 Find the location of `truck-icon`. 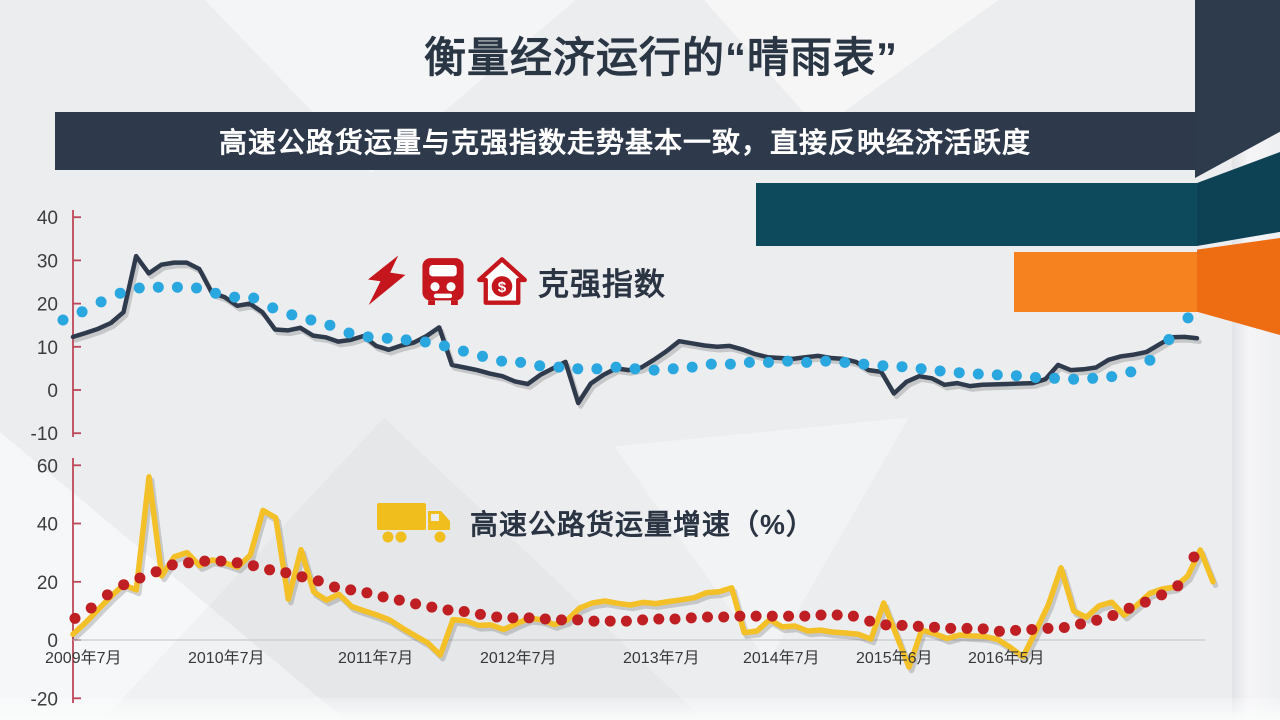

truck-icon is located at coordinates (416, 523).